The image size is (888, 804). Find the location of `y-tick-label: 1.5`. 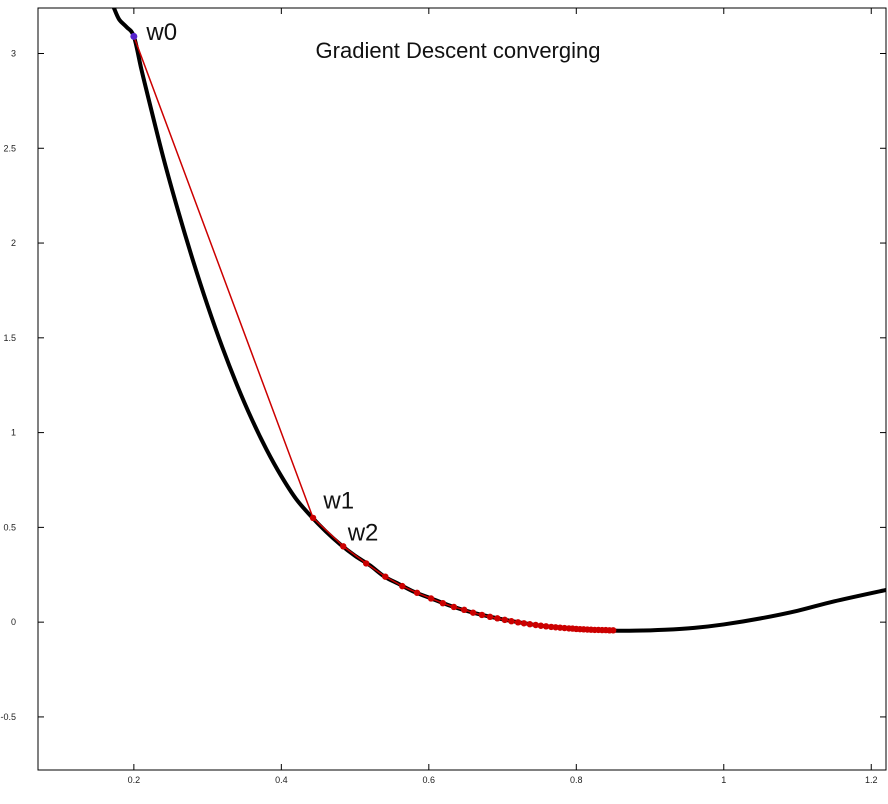

y-tick-label: 1.5 is located at coordinates (9, 338).